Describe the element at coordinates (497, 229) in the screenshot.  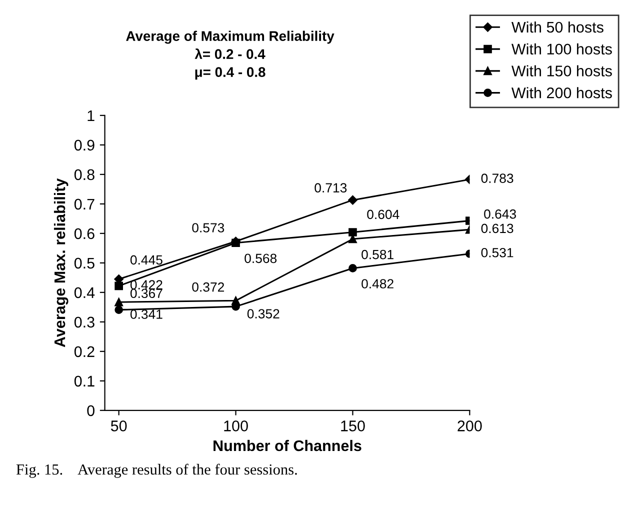
I see `data-label: 0.613` at that location.